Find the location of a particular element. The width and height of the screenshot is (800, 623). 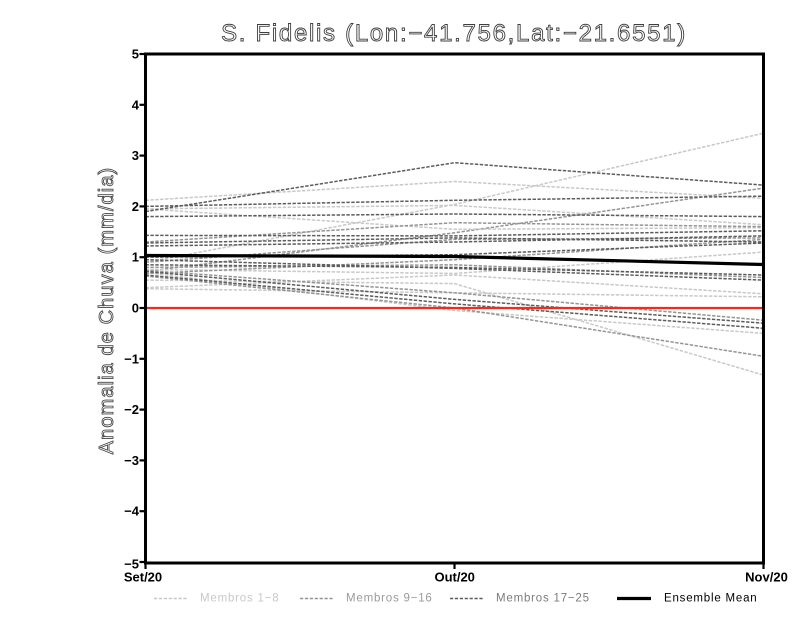

svg-text: −1 is located at coordinates (131, 358).